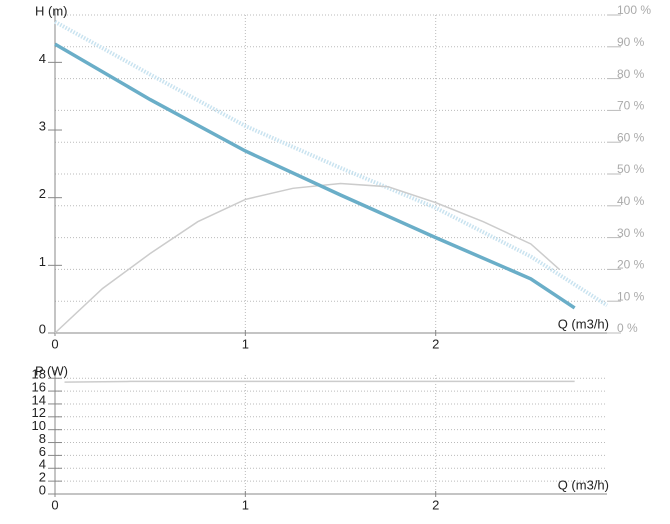 The image size is (670, 524). I want to click on y-axis-label: H (m), so click(51, 10).